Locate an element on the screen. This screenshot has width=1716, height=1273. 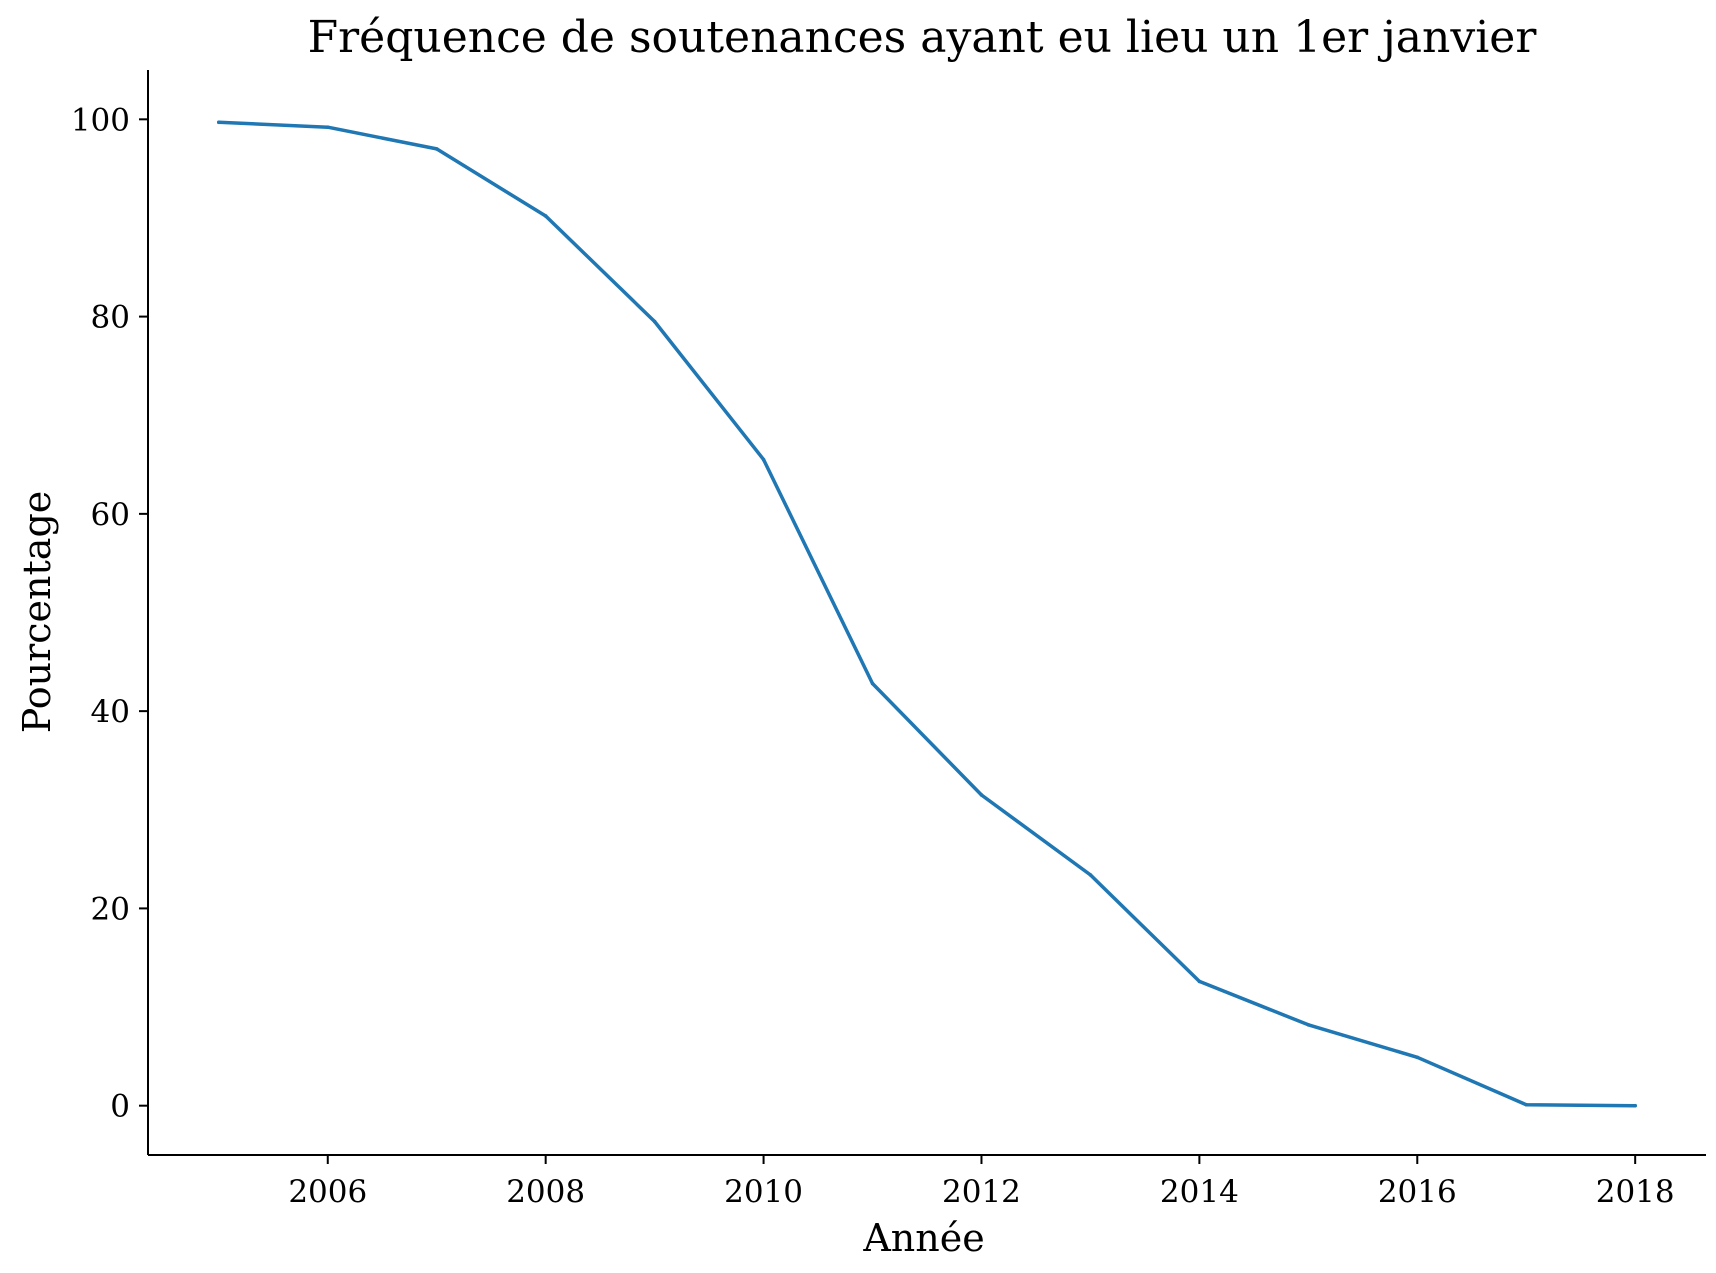
y-axis-label: Pourcentage is located at coordinates (37, 612).